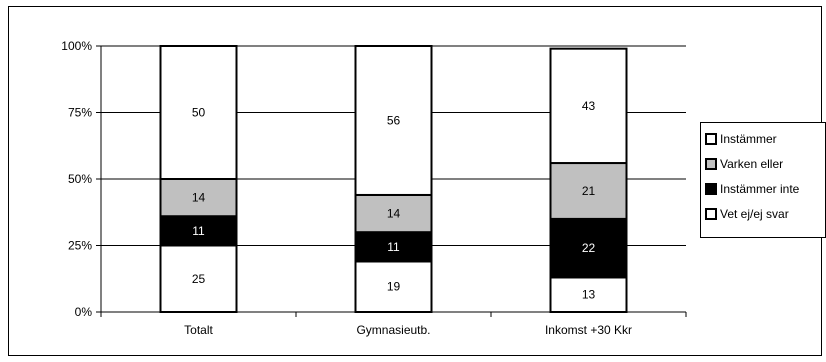 The width and height of the screenshot is (826, 362). I want to click on x-tick-label: Inkomst +30 Kkr, so click(588, 330).